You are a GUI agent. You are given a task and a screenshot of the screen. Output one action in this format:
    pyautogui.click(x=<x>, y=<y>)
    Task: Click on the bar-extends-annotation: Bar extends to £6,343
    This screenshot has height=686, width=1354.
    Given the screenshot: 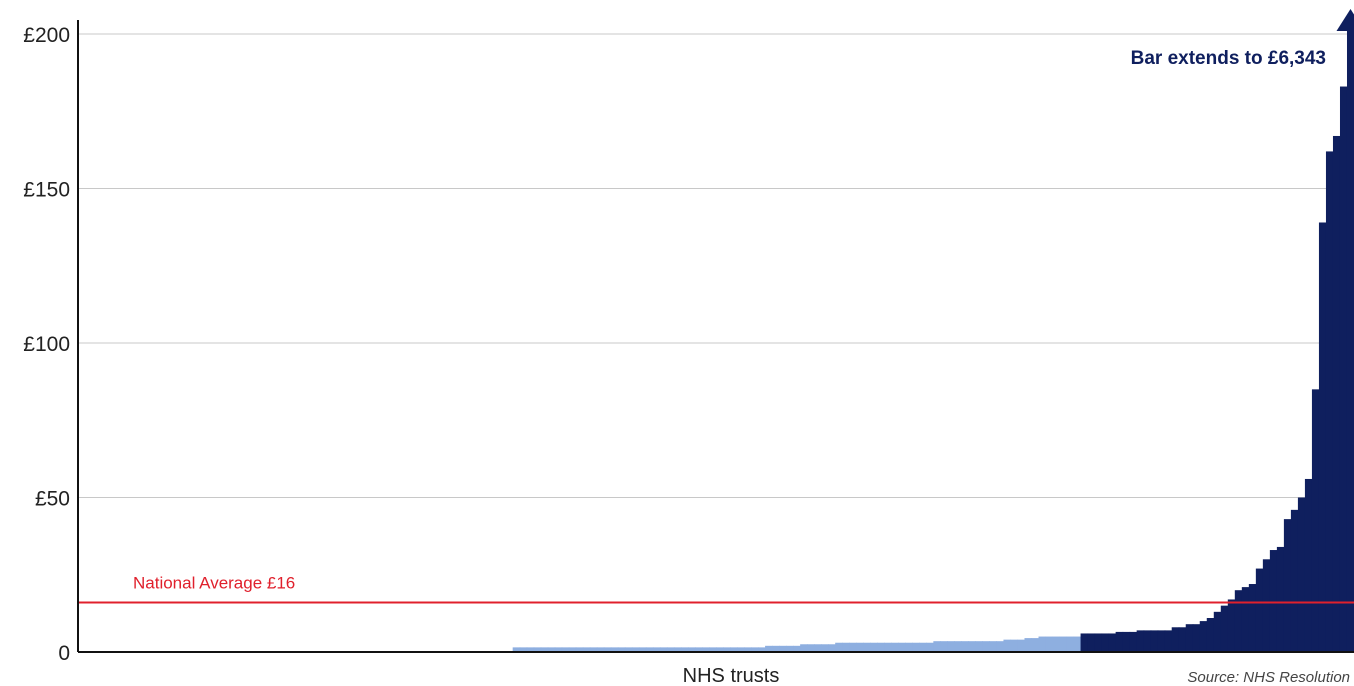 What is the action you would take?
    pyautogui.click(x=1228, y=58)
    